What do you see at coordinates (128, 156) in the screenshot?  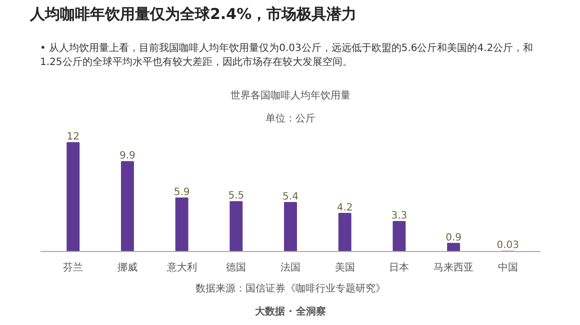 I see `data-label: 9.9` at bounding box center [128, 156].